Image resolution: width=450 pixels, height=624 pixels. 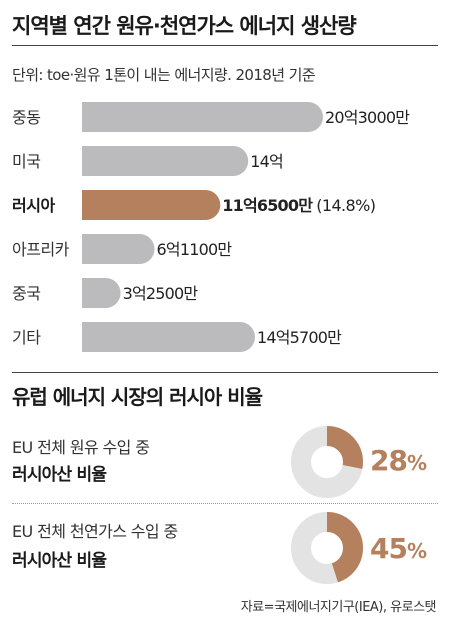 I want to click on share-label-line1: EU 전체 천연가스 수입 중, so click(x=95, y=531).